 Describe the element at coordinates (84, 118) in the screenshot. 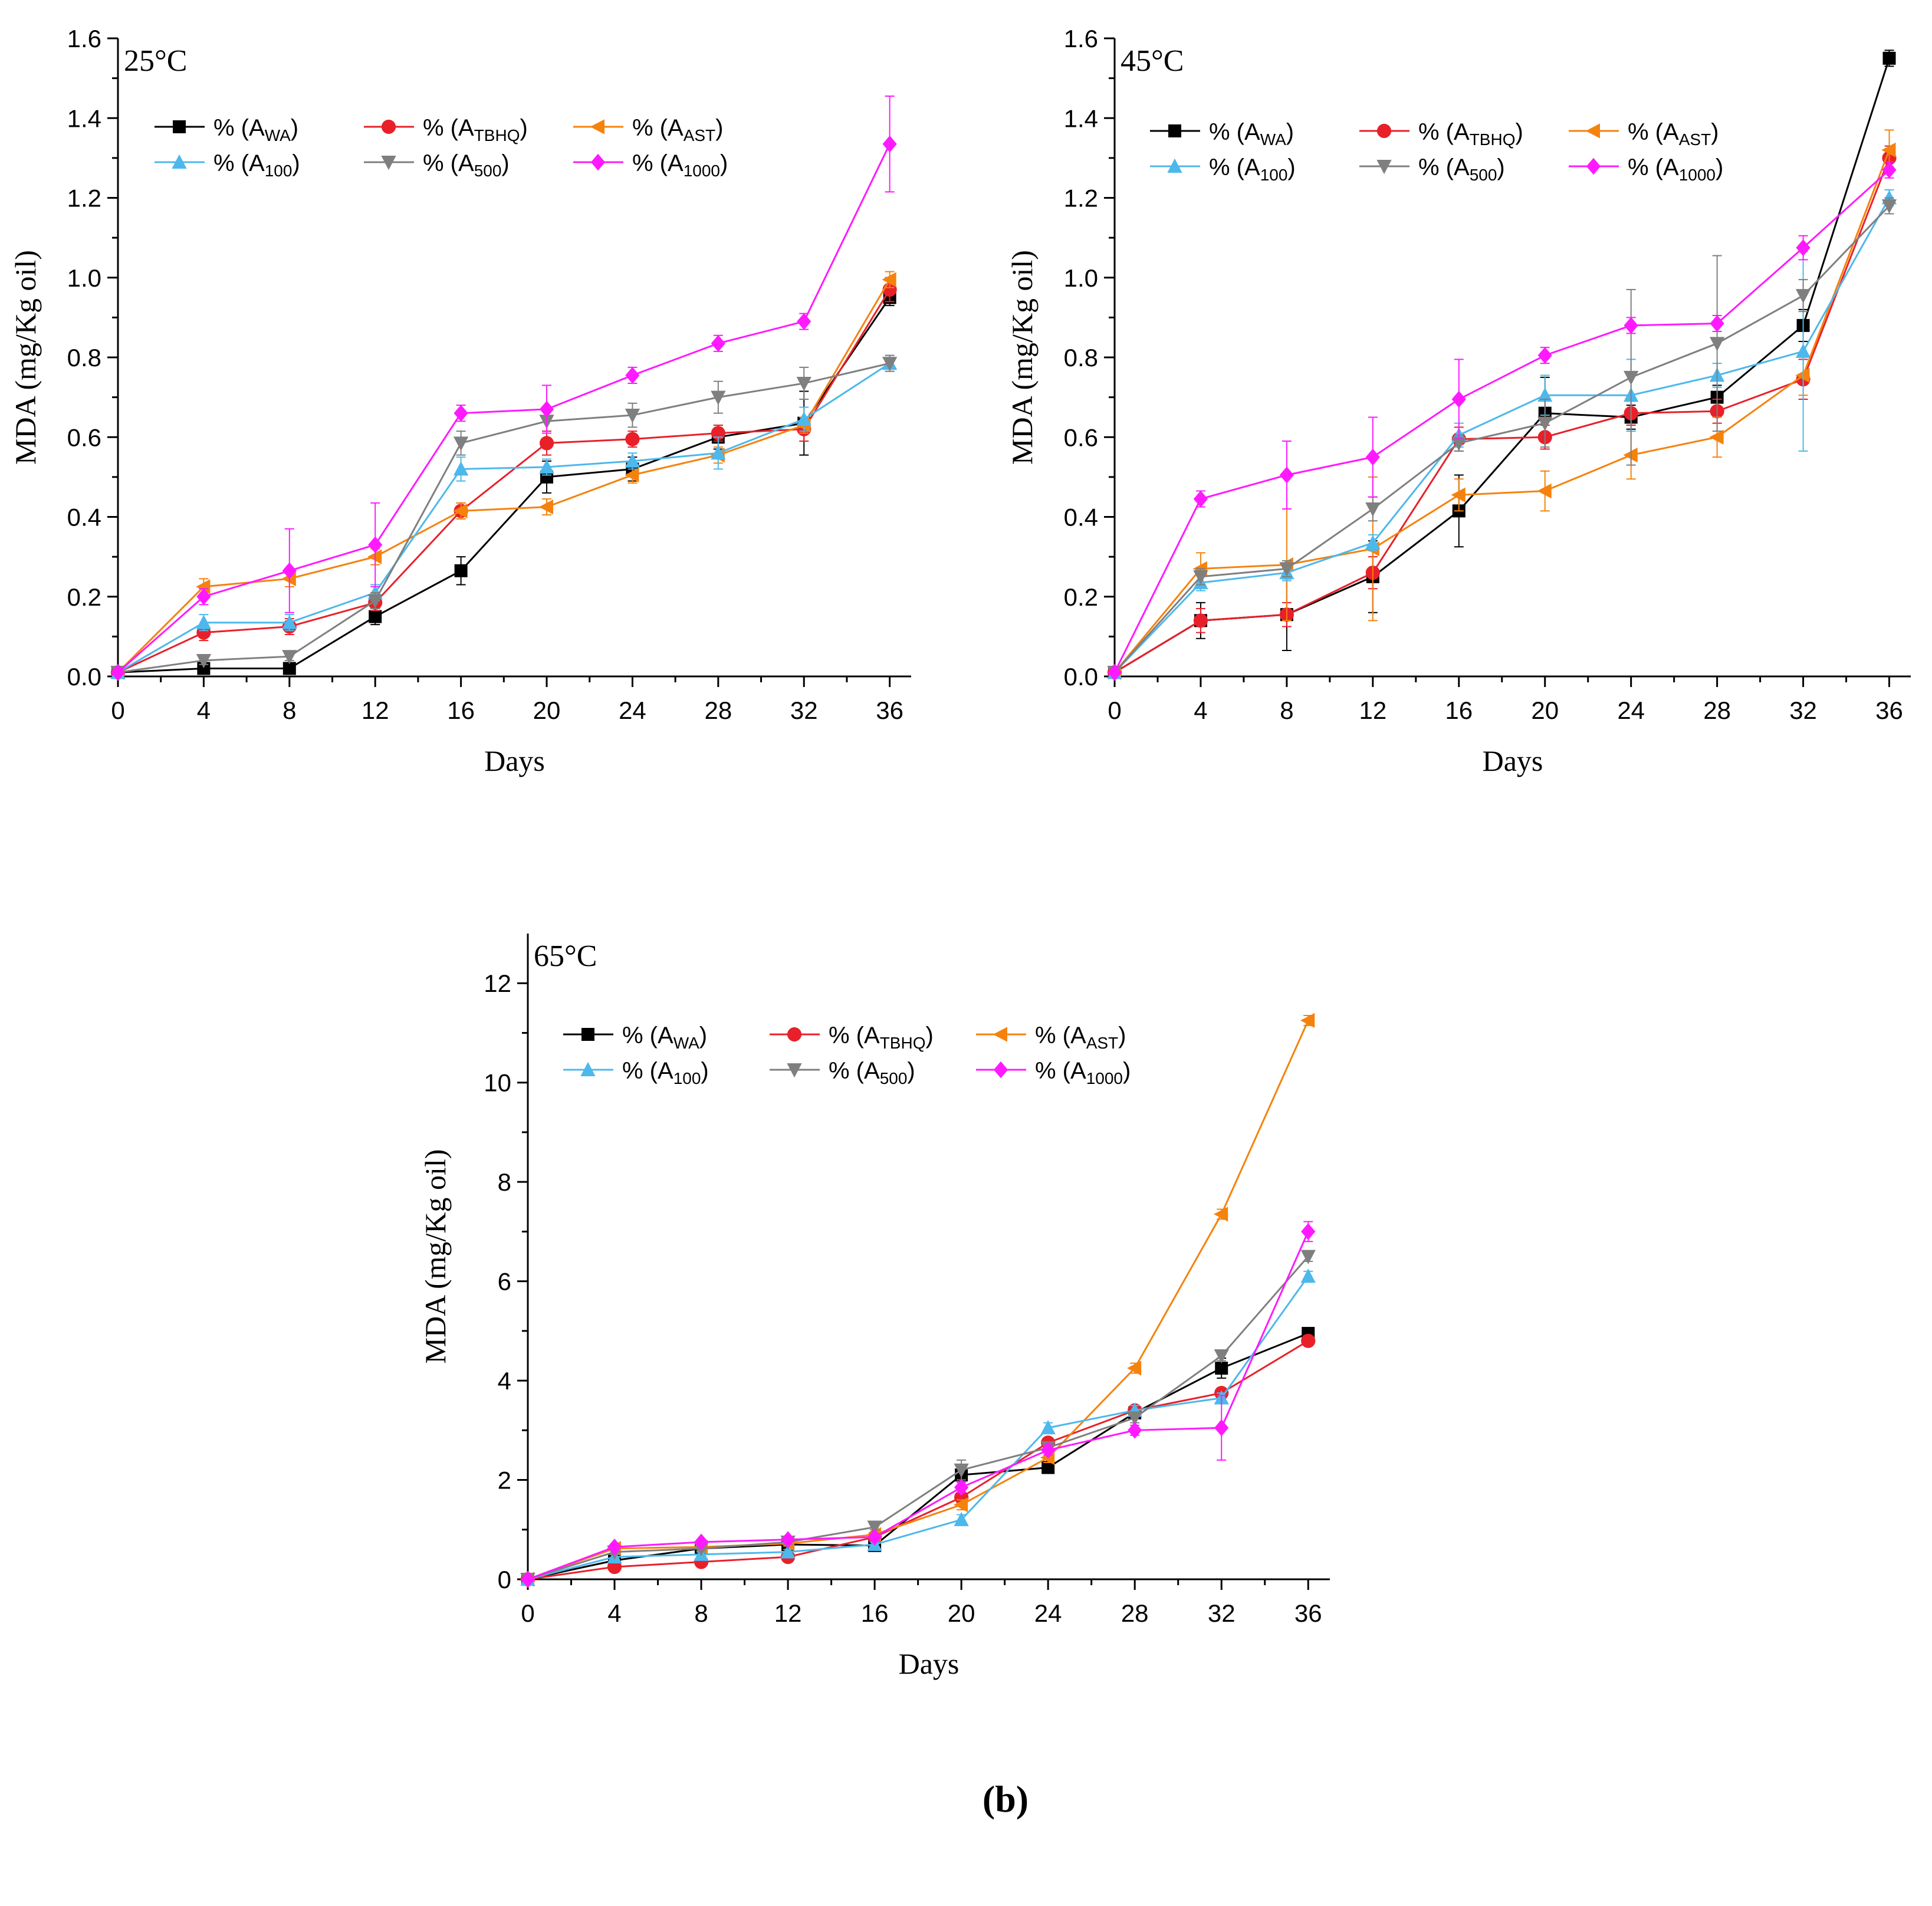

I see `y-tick-label: 1.4` at that location.